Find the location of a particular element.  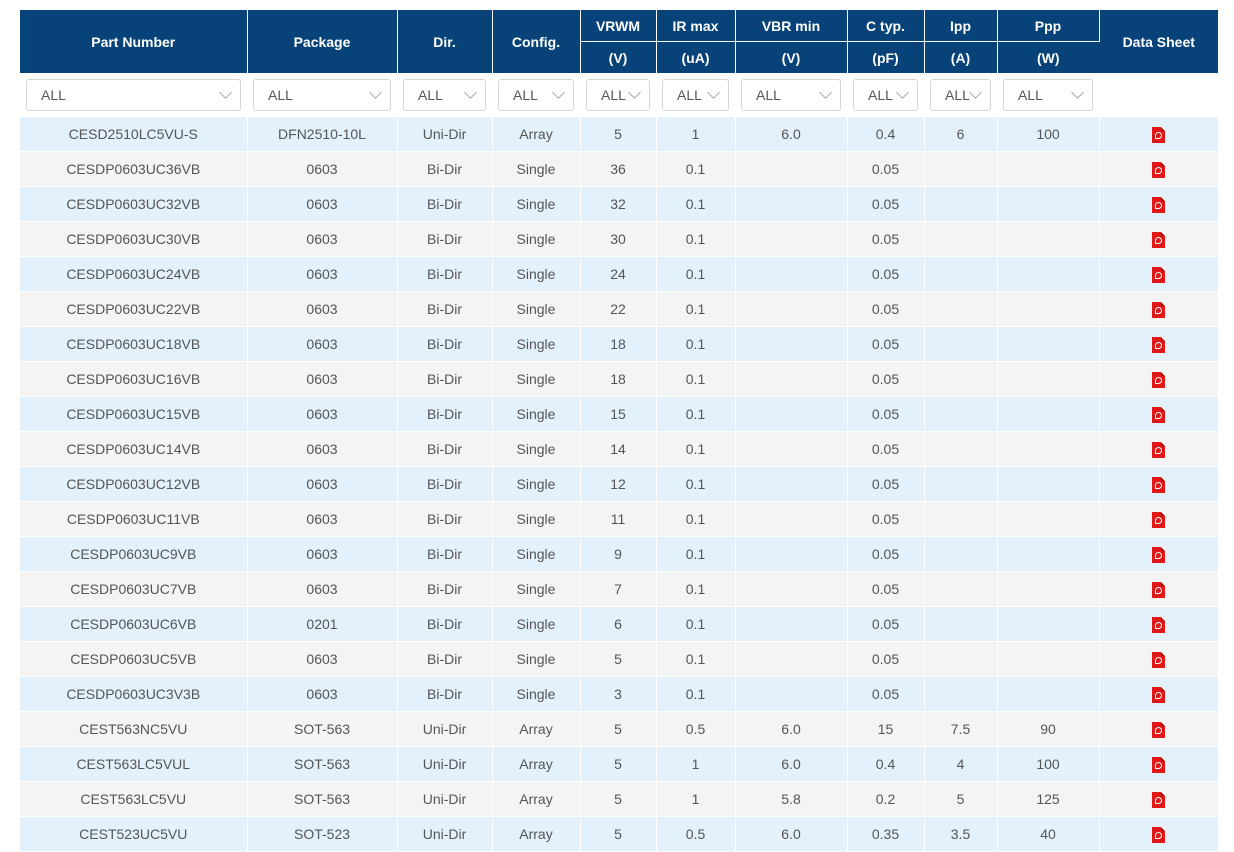

header-ipp: Ipp is located at coordinates (961, 26).